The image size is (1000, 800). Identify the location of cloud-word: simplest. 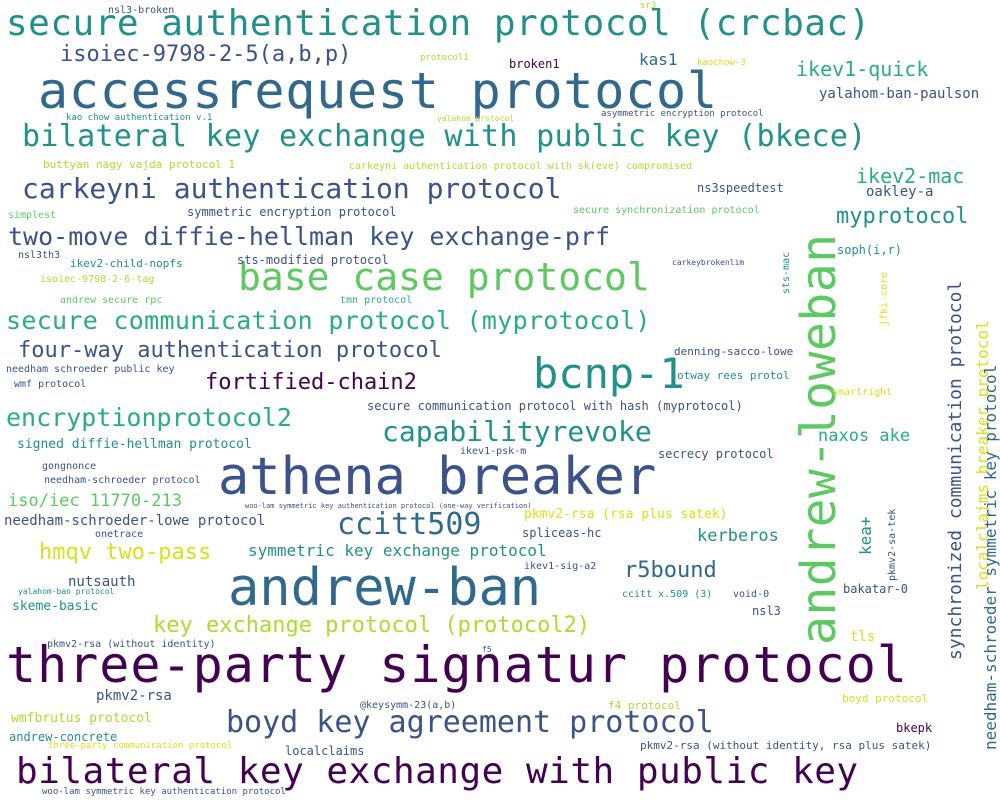
(32, 215).